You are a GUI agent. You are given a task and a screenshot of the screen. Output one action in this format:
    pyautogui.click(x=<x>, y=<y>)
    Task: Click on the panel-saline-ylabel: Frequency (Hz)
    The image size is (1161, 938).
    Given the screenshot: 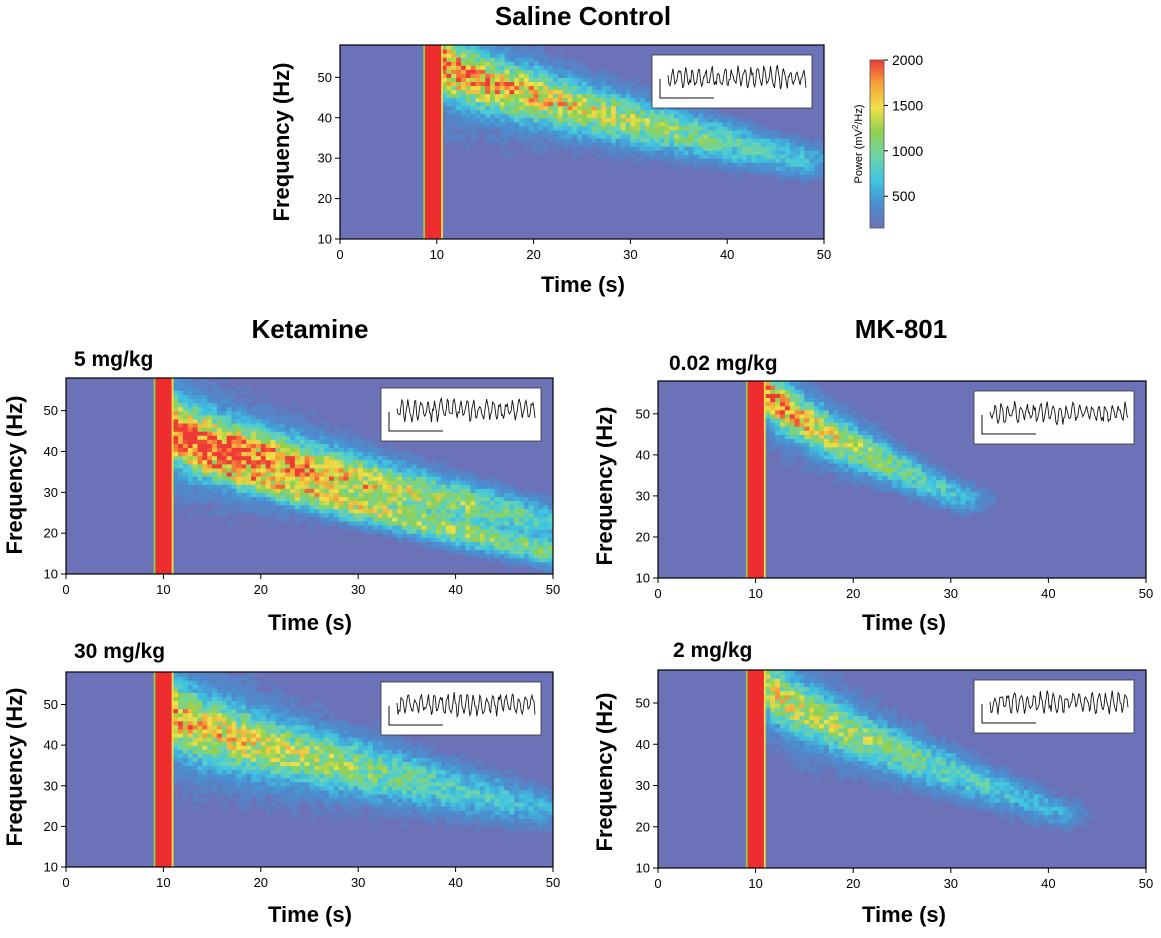 What is the action you would take?
    pyautogui.click(x=281, y=142)
    